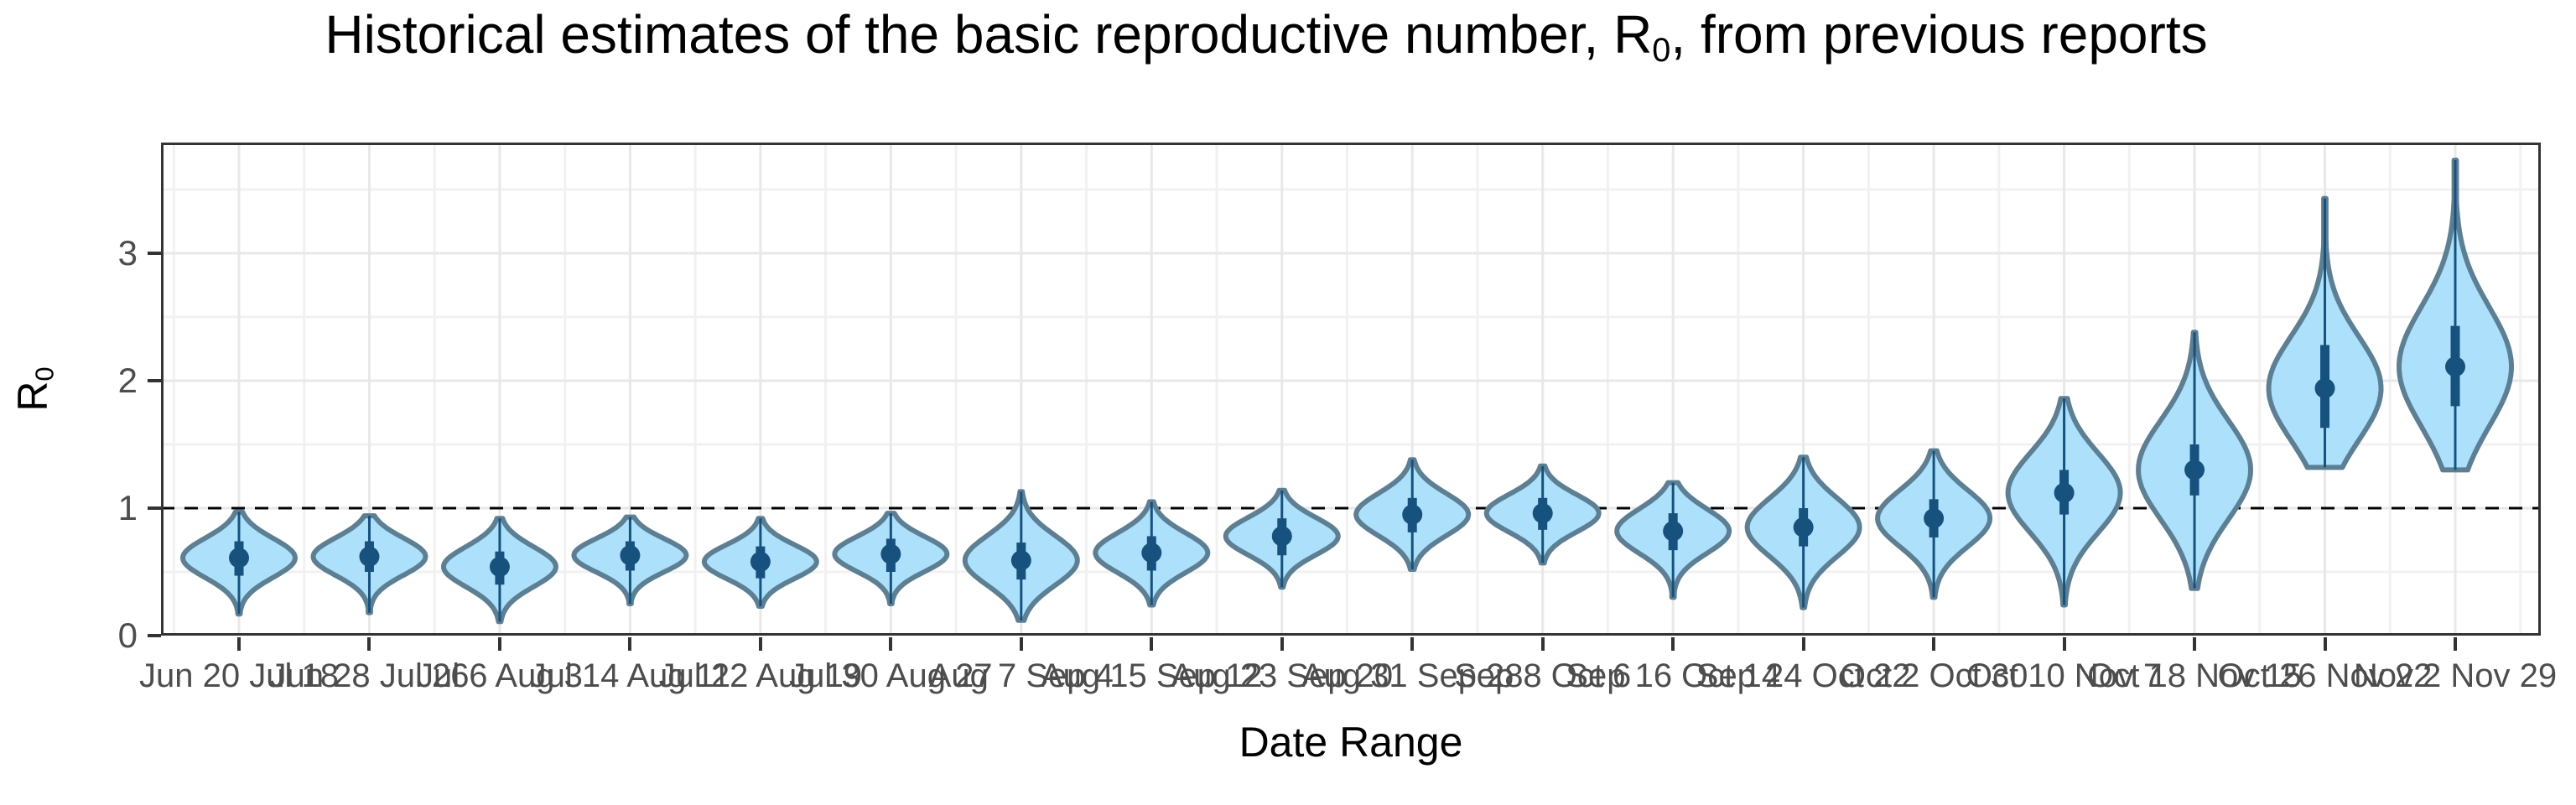  Describe the element at coordinates (1351, 742) in the screenshot. I see `x-axis-title: Date Range` at that location.